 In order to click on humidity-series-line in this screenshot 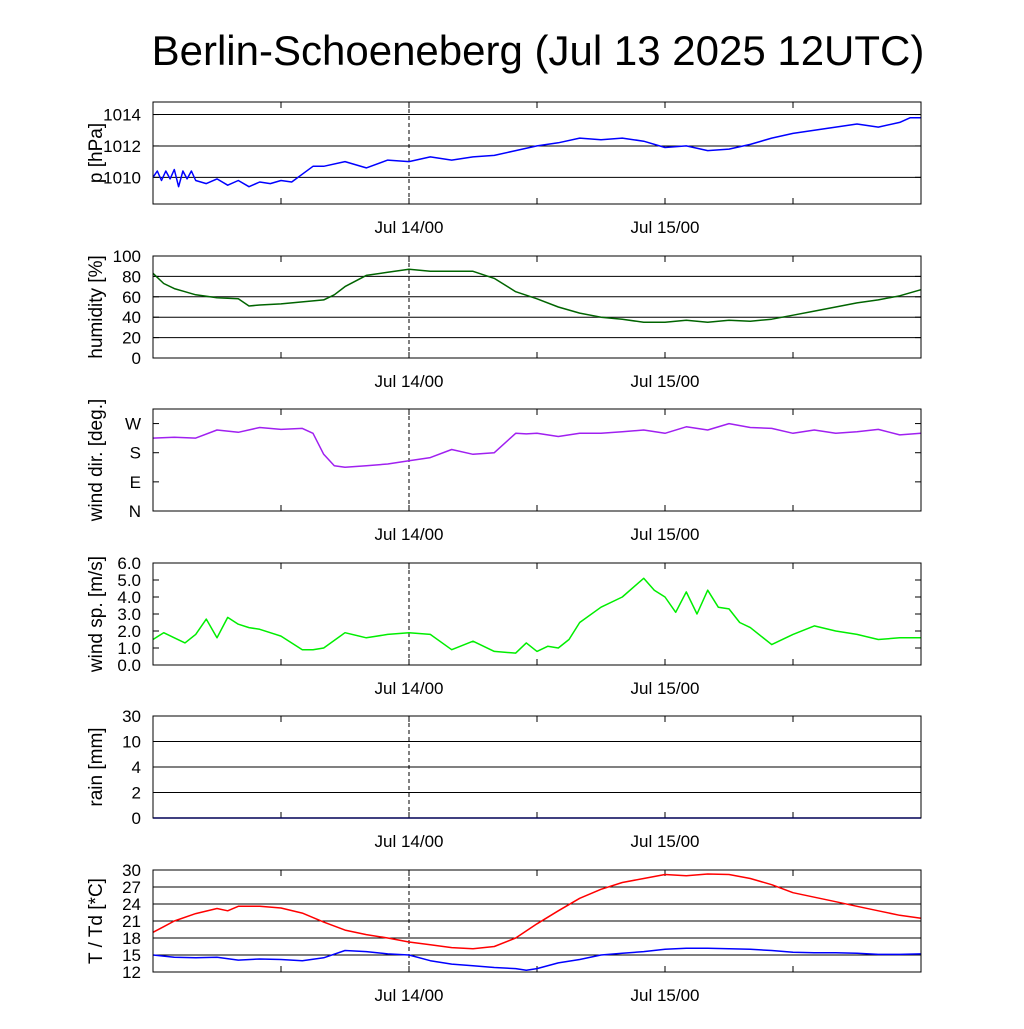, I will do `click(537, 296)`.